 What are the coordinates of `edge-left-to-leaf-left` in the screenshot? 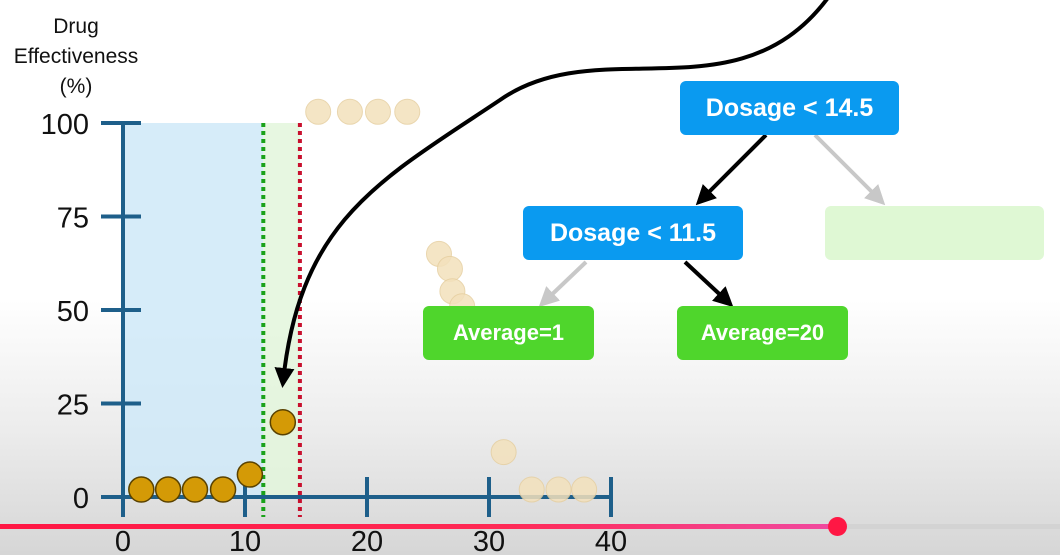 It's located at (563, 284).